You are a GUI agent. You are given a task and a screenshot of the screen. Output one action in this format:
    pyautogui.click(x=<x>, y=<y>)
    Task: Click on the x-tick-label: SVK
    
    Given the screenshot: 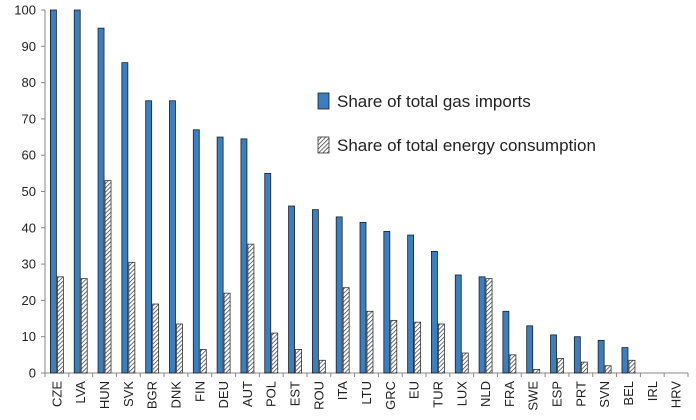 What is the action you would take?
    pyautogui.click(x=128, y=394)
    